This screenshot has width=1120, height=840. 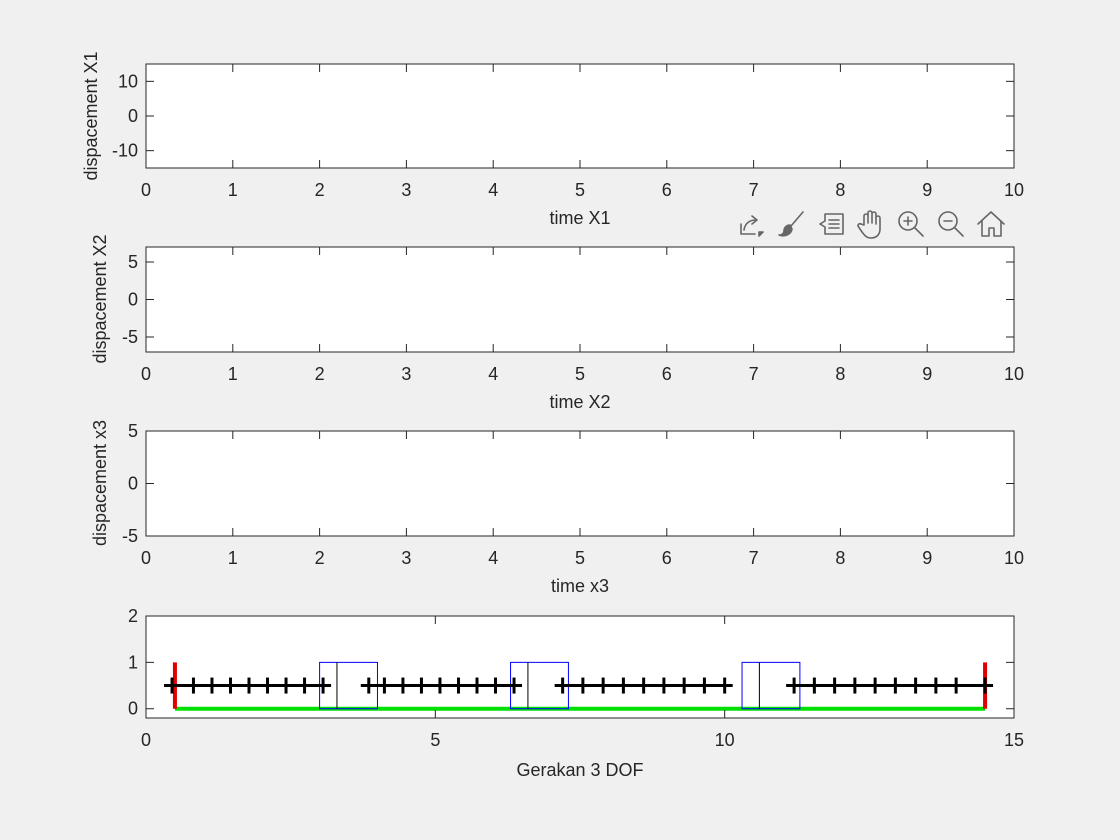 I want to click on brush-button, so click(x=791, y=224).